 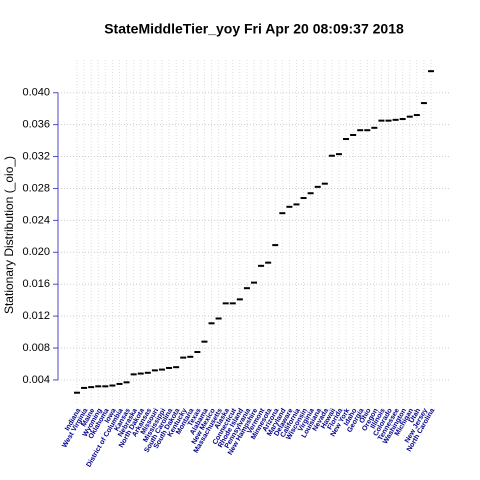 I want to click on y-tick-label: 0.024, so click(x=36, y=220).